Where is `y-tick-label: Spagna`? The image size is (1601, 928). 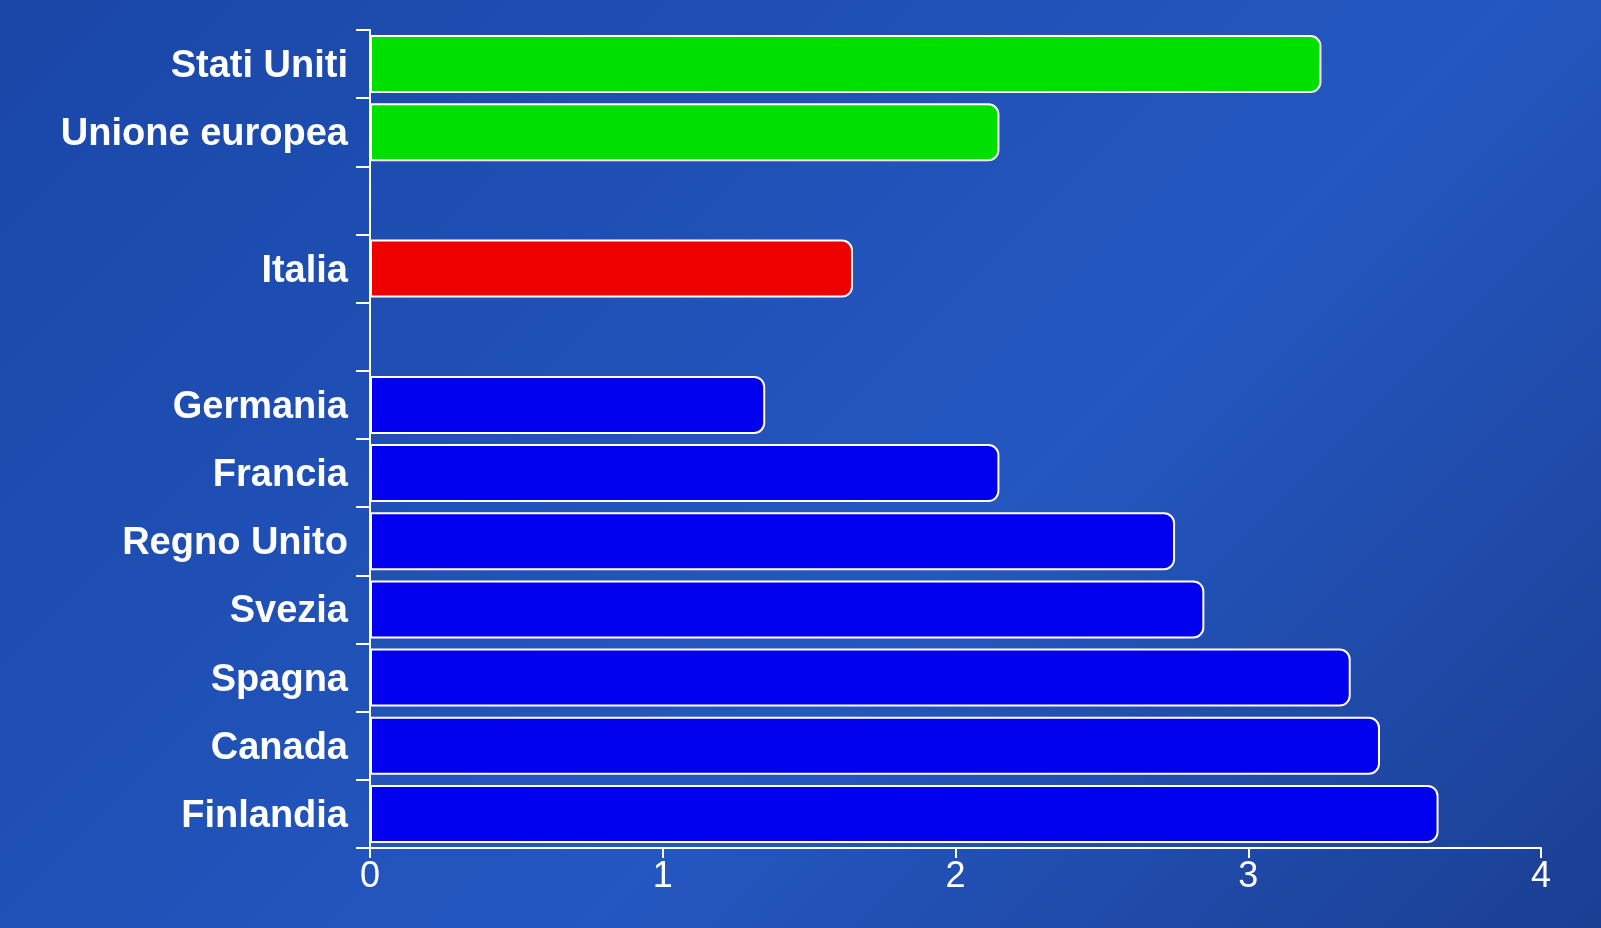
y-tick-label: Spagna is located at coordinates (279, 677).